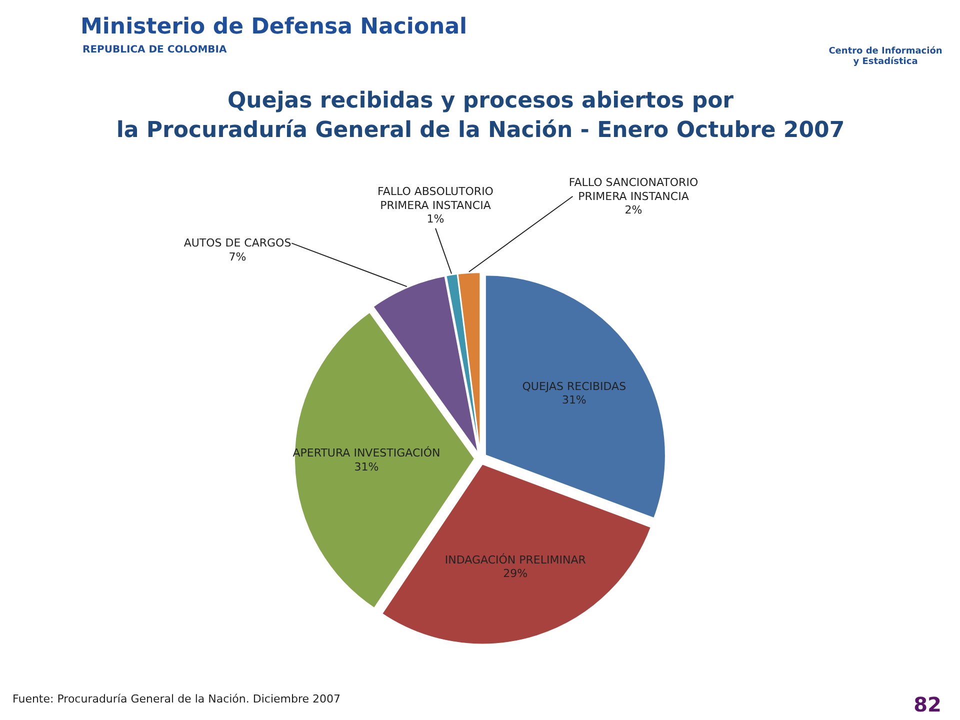  Describe the element at coordinates (238, 243) in the screenshot. I see `slice-label: AUTOS DE CARGOS` at that location.